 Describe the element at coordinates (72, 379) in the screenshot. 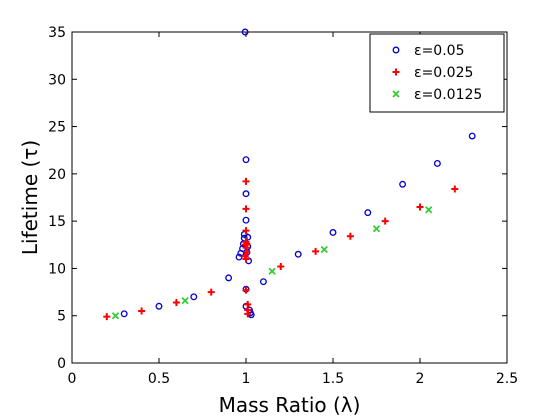

I see `x-tick-label: 0` at that location.